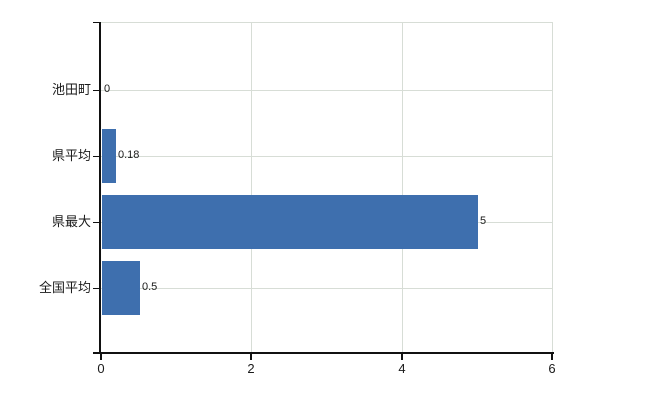 This screenshot has width=650, height=400. I want to click on category-label: 県最大, so click(71, 221).